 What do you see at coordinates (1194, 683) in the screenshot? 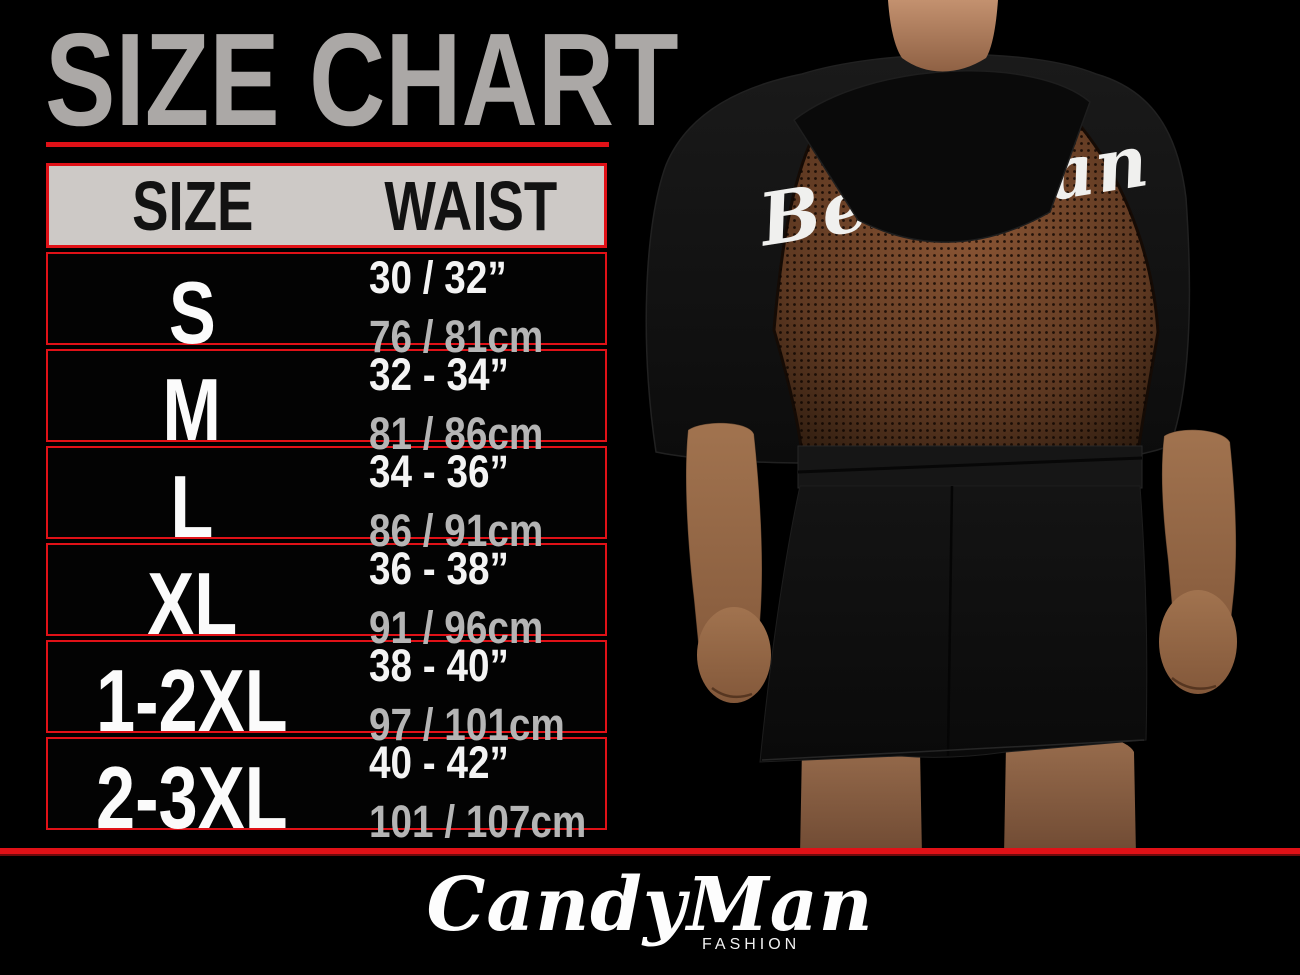
I see `right-hand-fingers` at bounding box center [1194, 683].